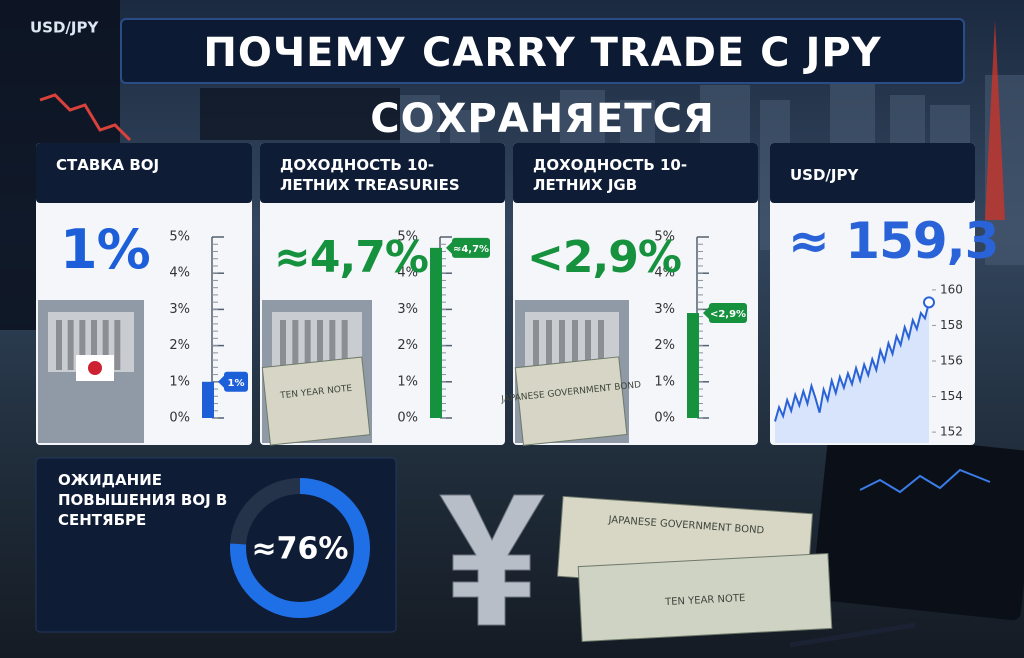  Describe the element at coordinates (995, 120) in the screenshot. I see `tower` at that location.